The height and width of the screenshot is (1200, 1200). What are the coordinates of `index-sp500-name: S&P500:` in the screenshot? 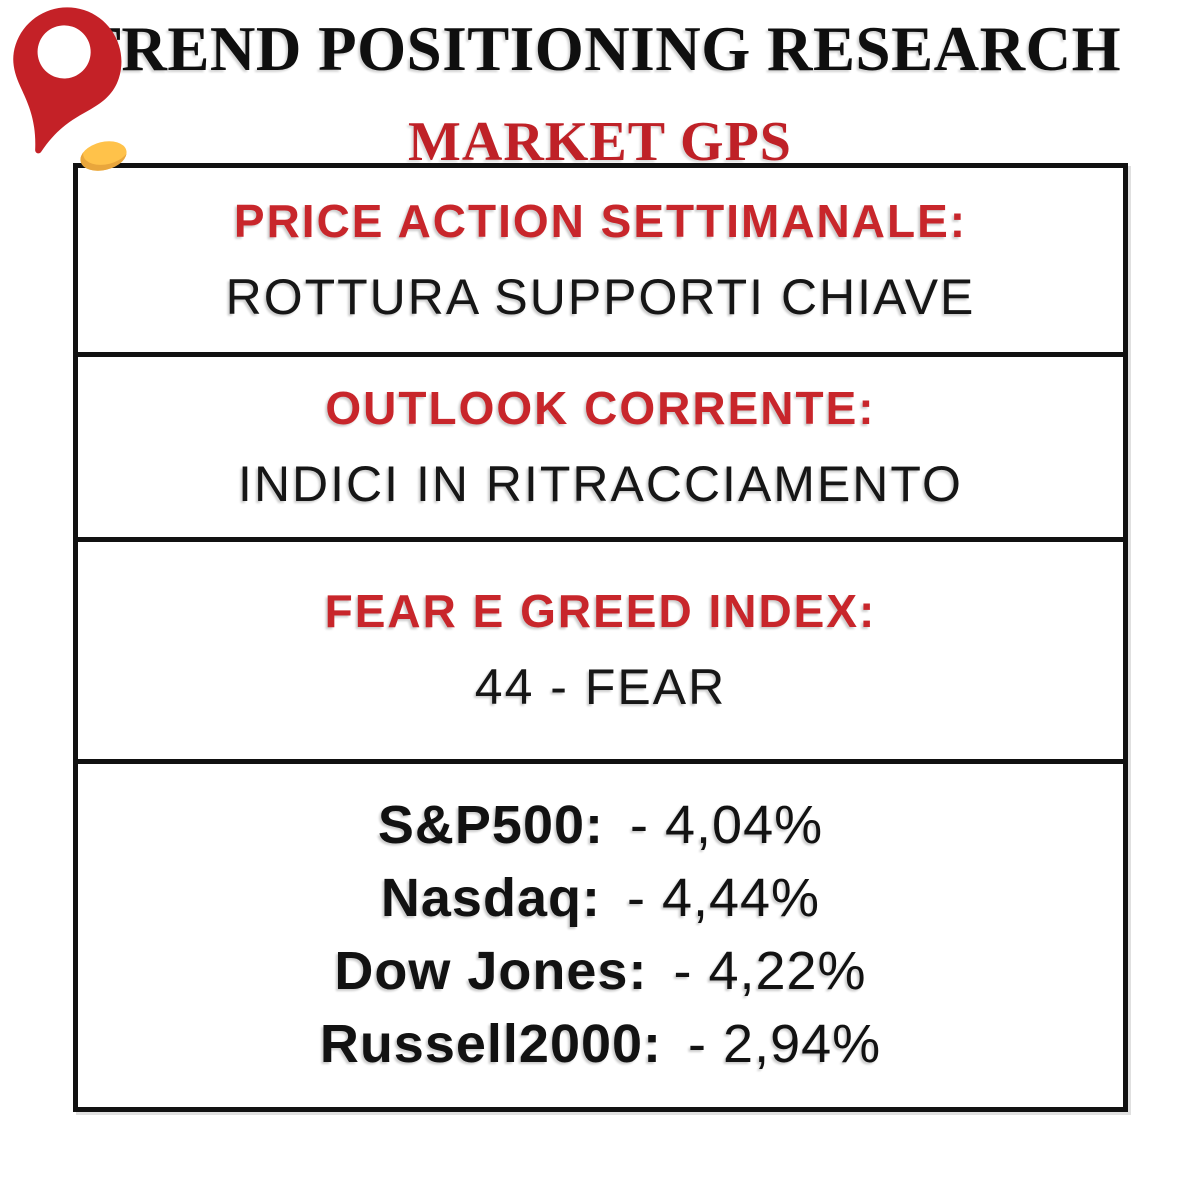 It's located at (490, 825).